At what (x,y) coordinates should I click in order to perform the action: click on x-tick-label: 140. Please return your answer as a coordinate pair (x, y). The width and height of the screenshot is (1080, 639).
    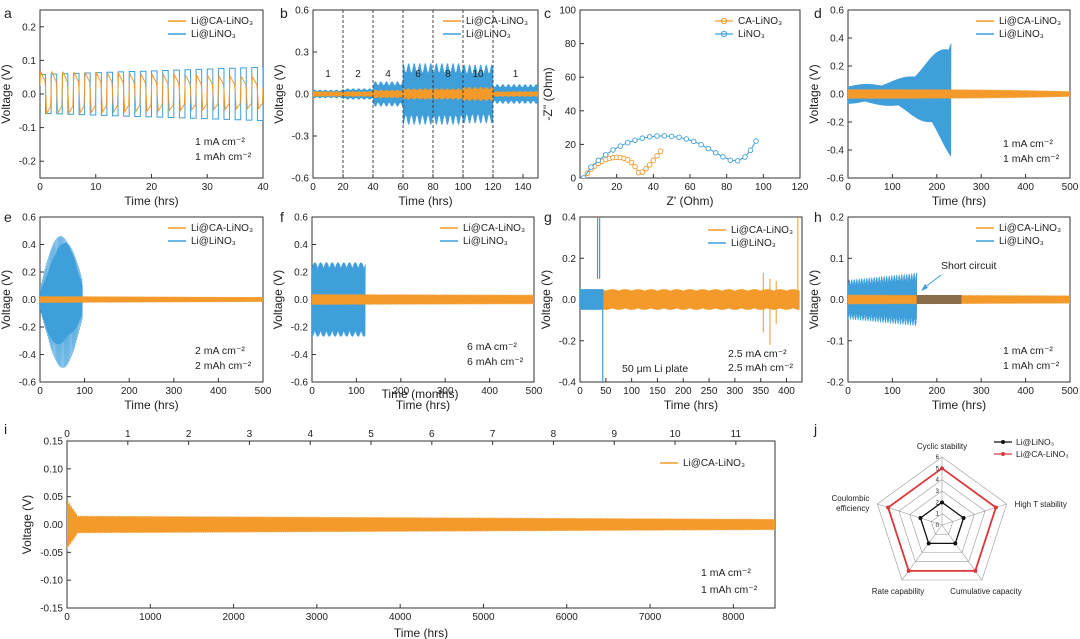
    Looking at the image, I should click on (523, 187).